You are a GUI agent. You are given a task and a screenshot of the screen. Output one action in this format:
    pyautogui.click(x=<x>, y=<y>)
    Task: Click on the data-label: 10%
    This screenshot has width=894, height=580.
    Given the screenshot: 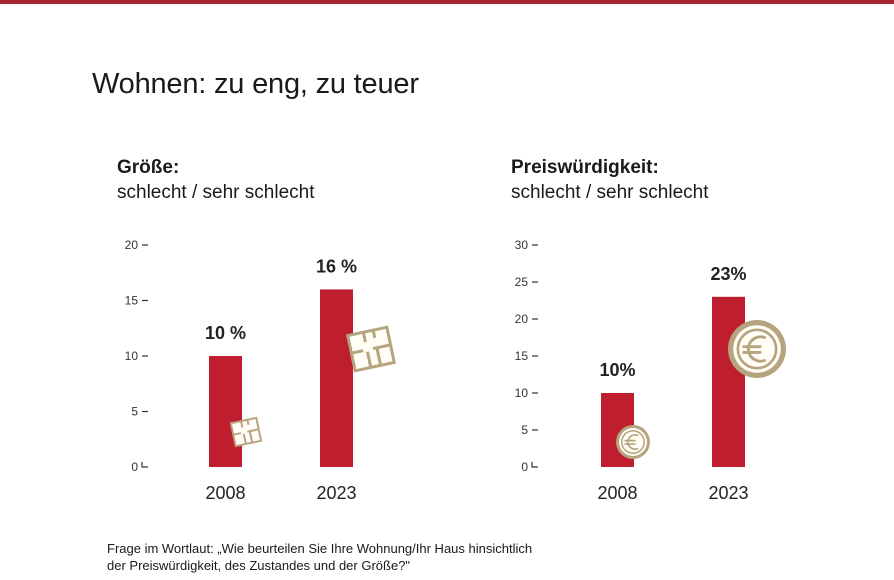 What is the action you would take?
    pyautogui.click(x=617, y=370)
    